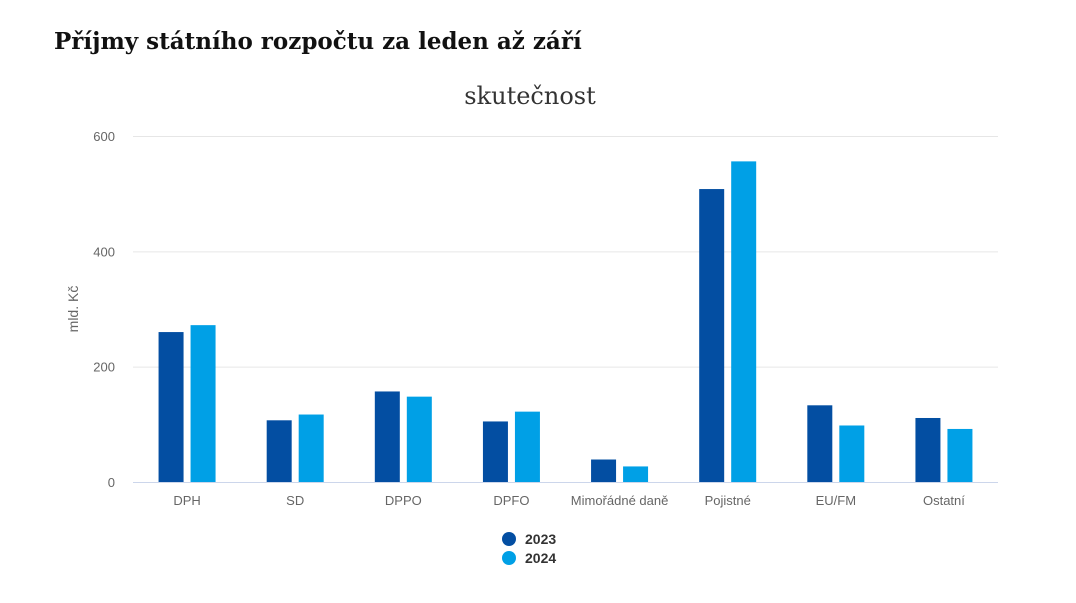 This screenshot has width=1076, height=603. I want to click on x-tick-label: EU/FM, so click(836, 500).